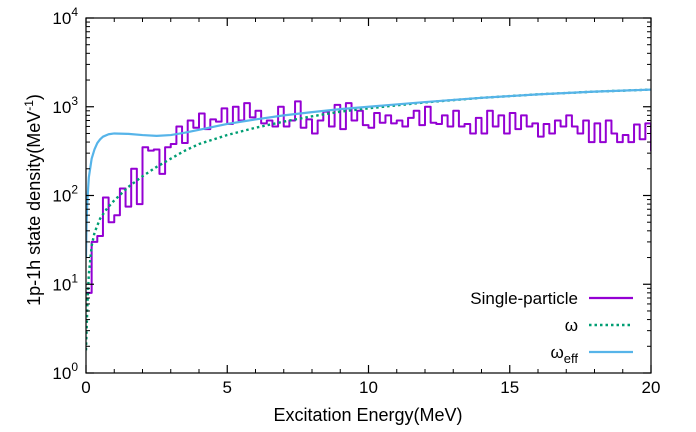 This screenshot has height=432, width=696. Describe the element at coordinates (651, 387) in the screenshot. I see `x-tick-label: 20` at that location.